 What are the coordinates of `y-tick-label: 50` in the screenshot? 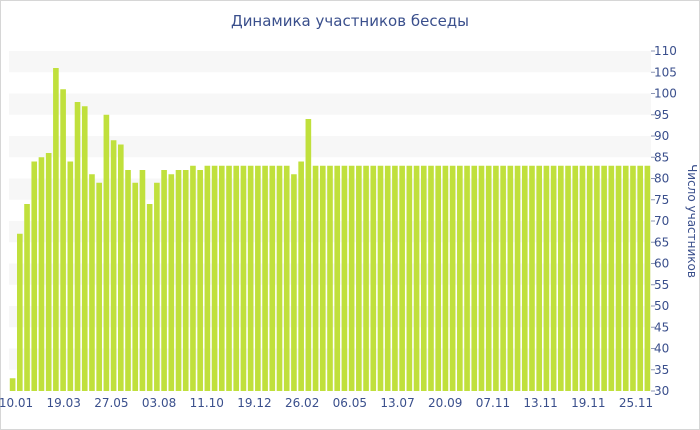 It's located at (661, 306).